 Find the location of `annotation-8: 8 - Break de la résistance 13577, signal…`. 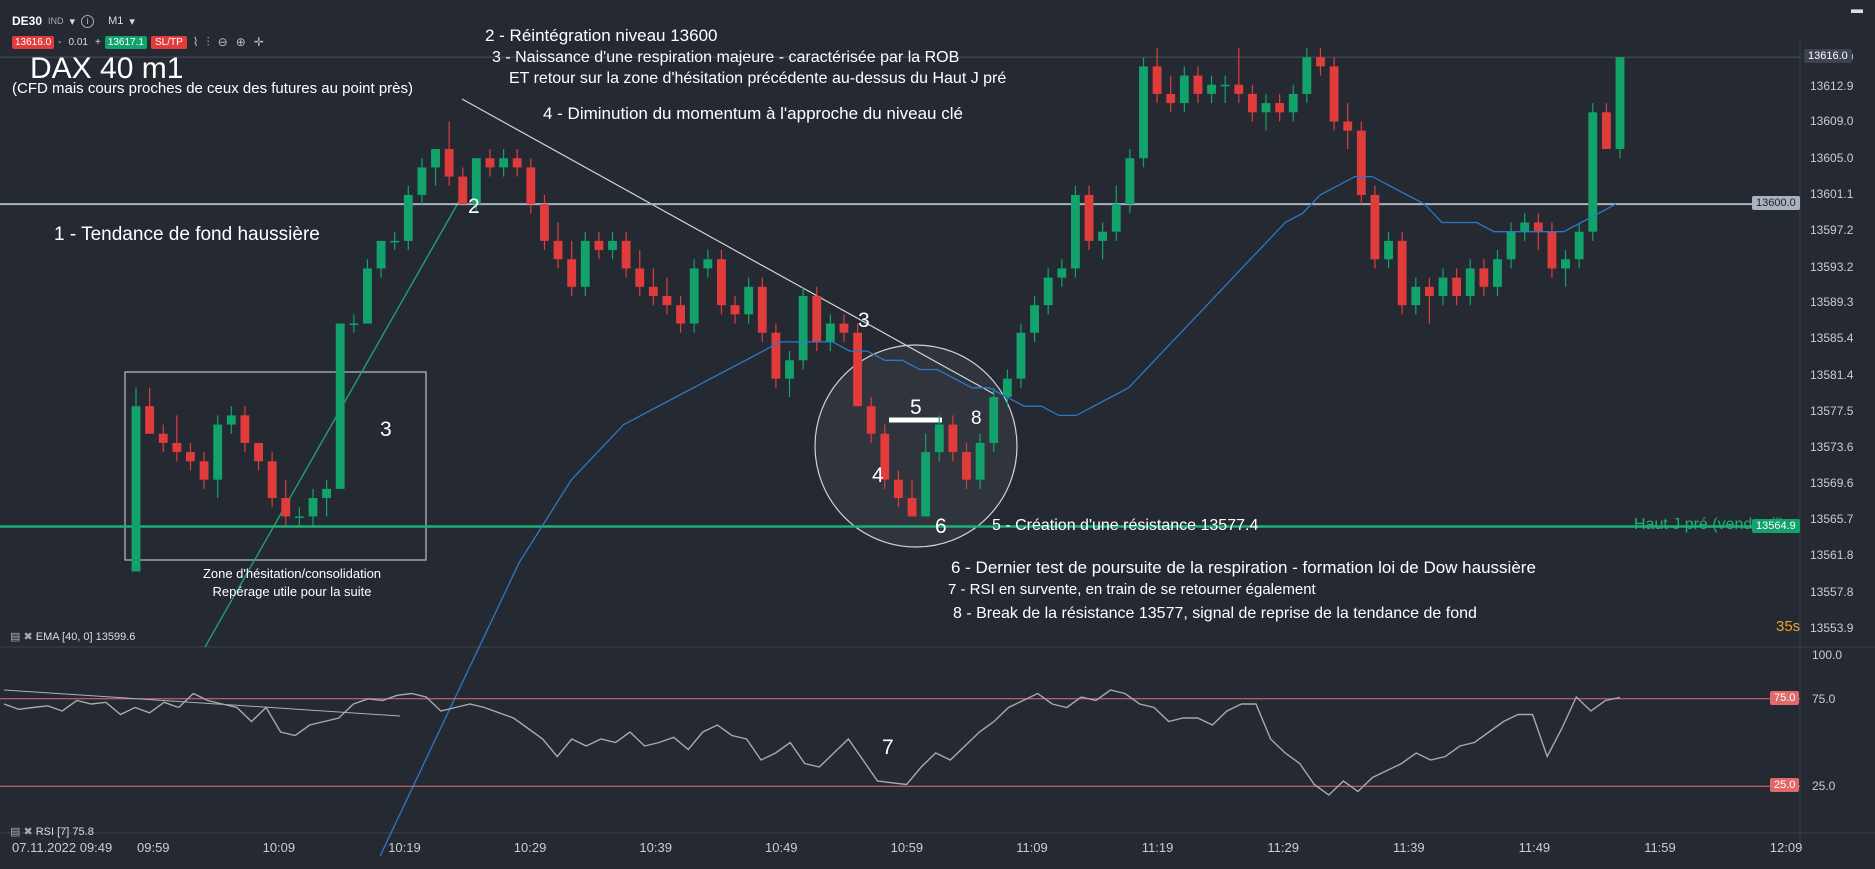

annotation-8: 8 - Break de la résistance 13577, signal… is located at coordinates (1215, 613).